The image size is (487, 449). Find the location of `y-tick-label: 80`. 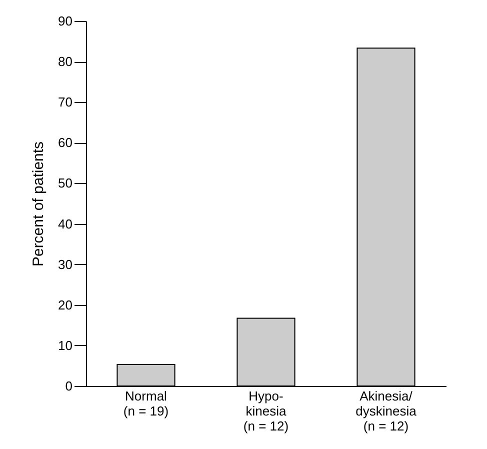

y-tick-label: 80 is located at coordinates (65, 62).